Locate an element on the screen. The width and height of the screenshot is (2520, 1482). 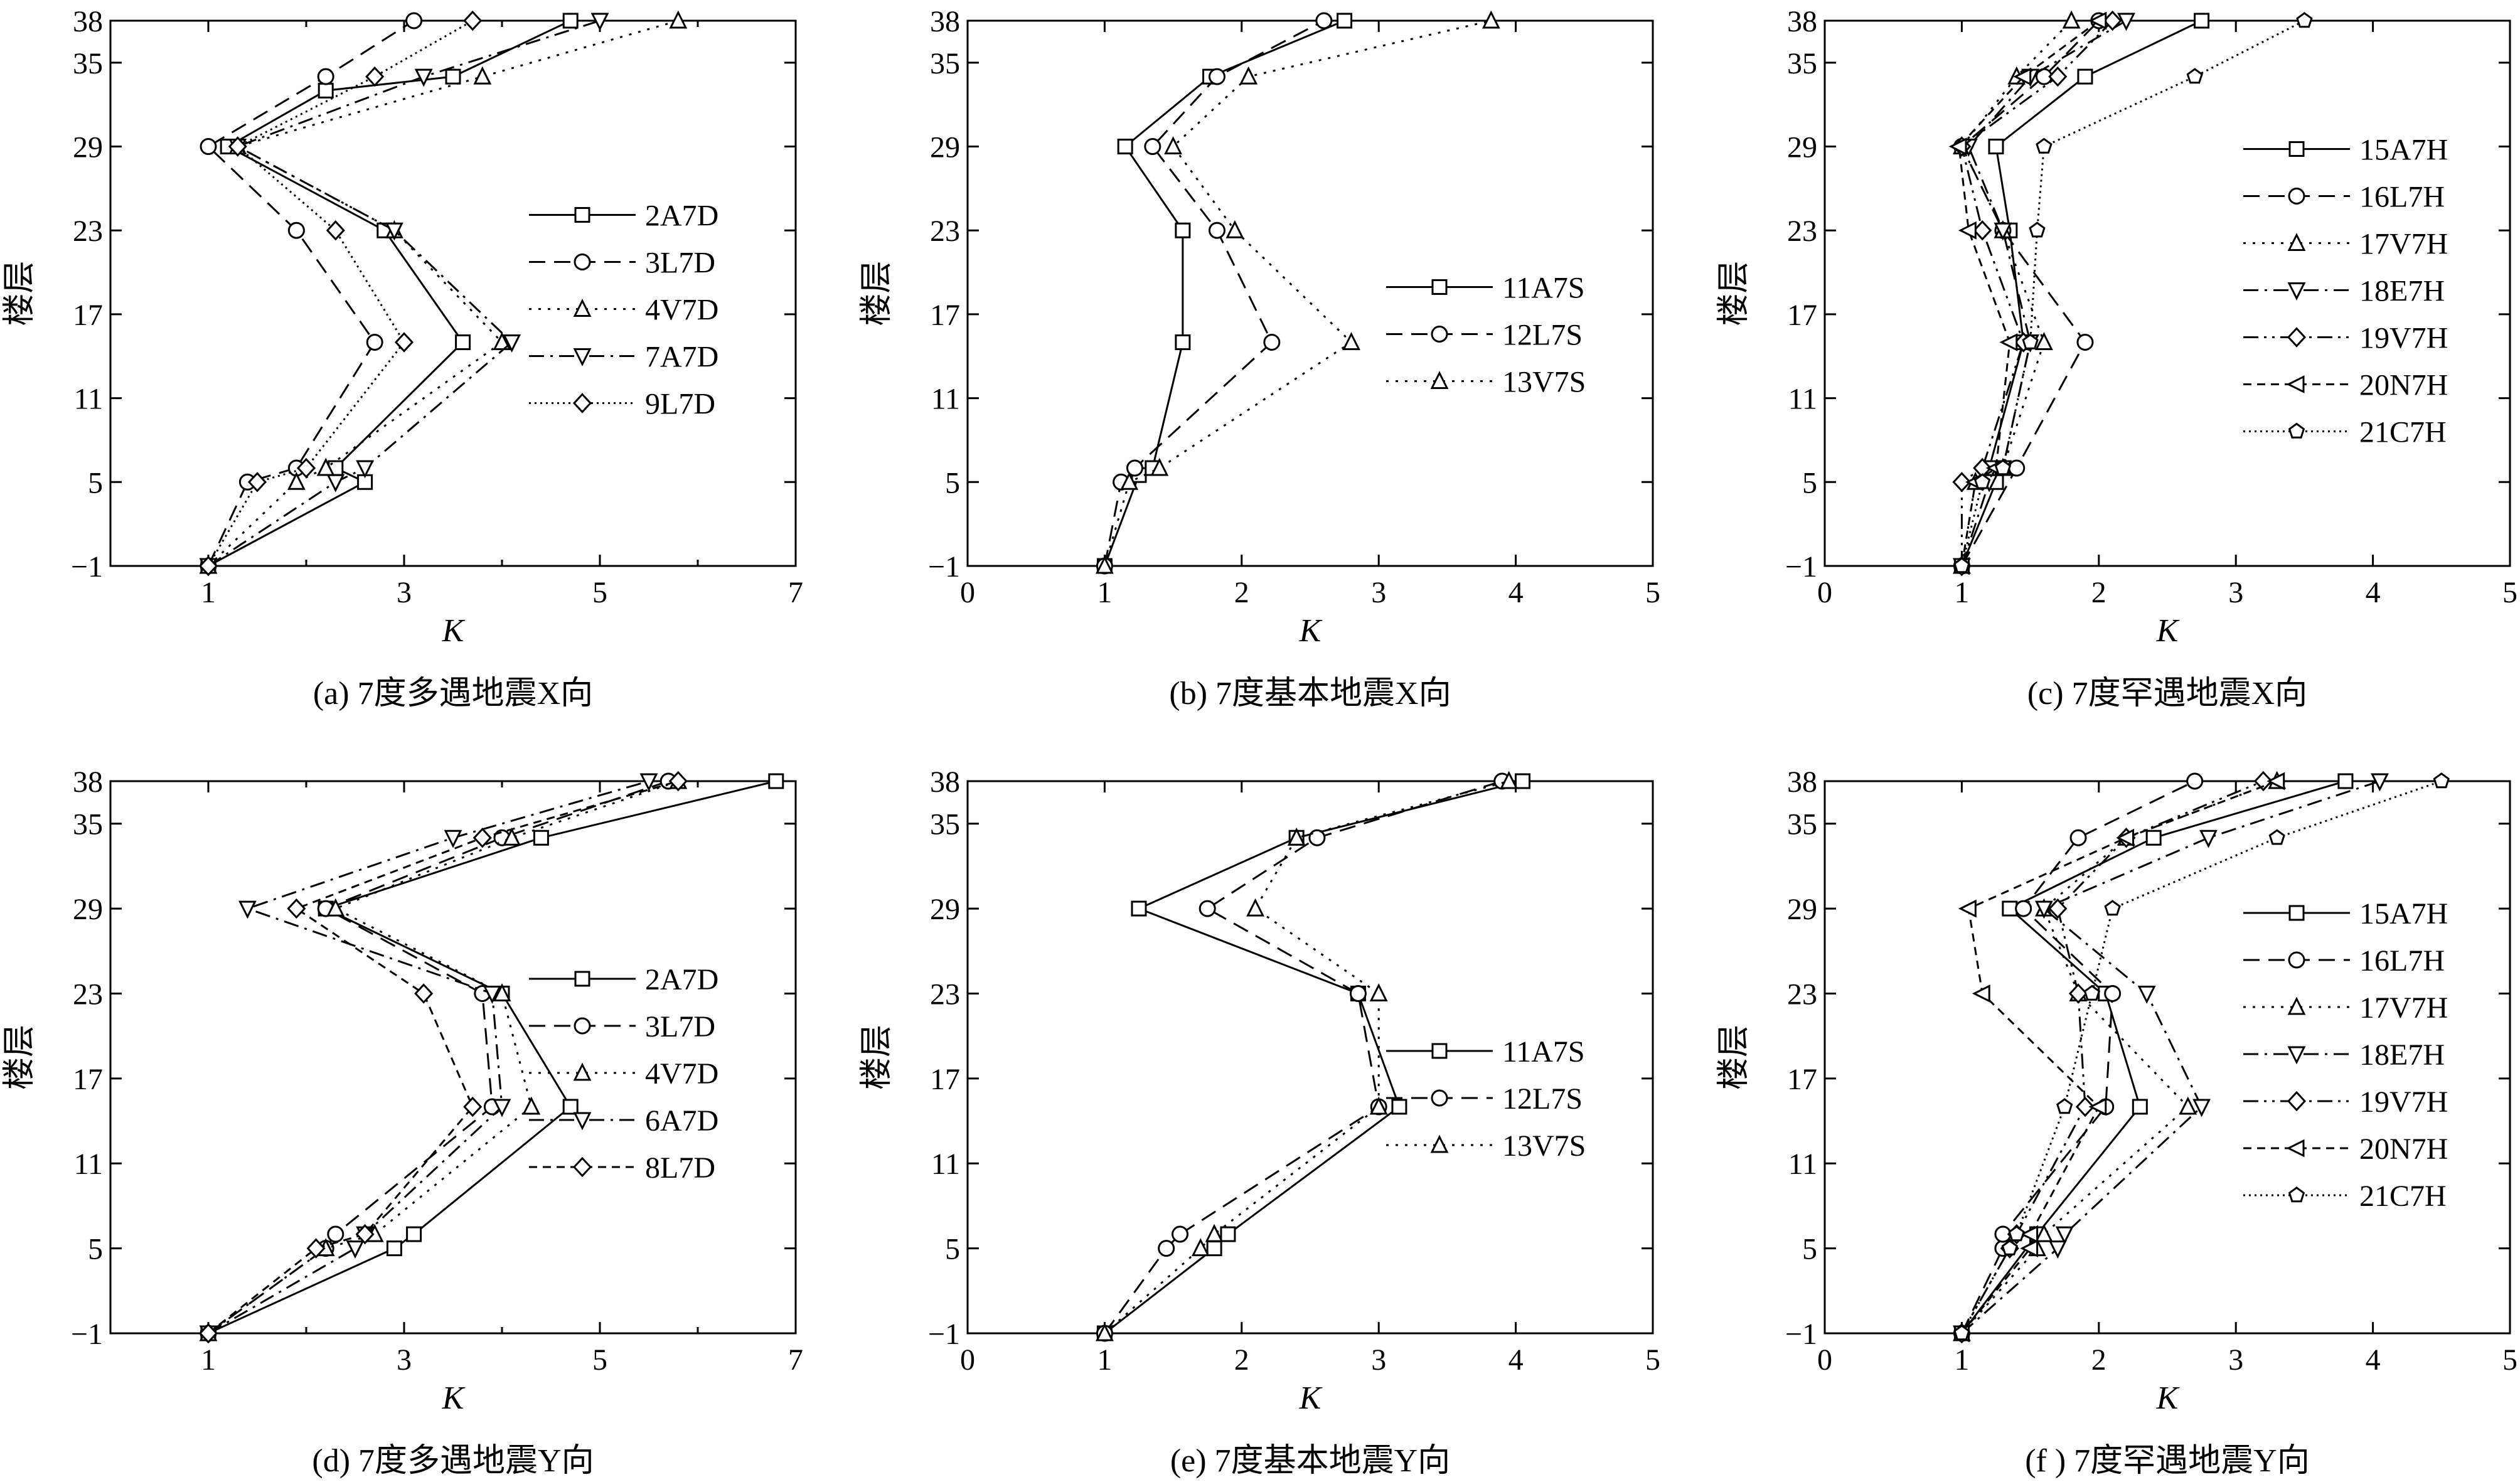
series-line-11A7S is located at coordinates (1224, 293).